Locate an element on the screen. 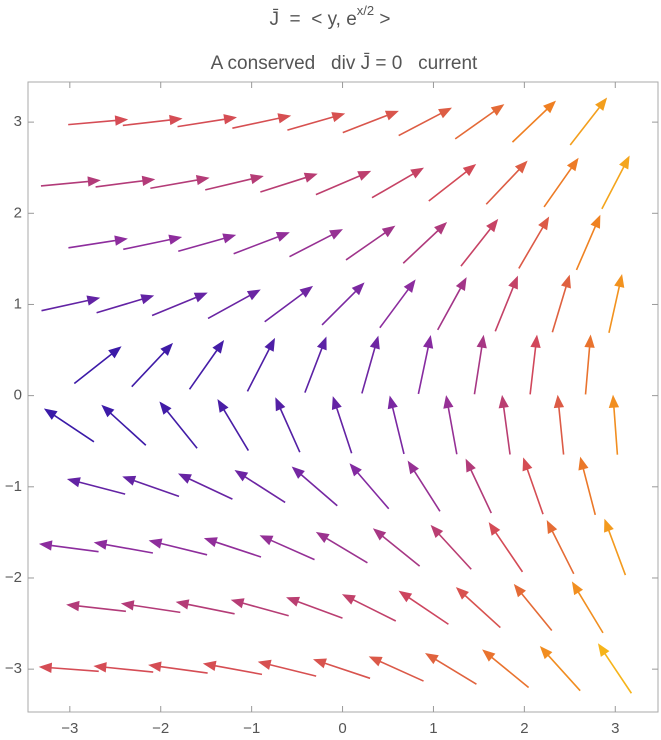 The width and height of the screenshot is (661, 740). x-tick-label: 3 is located at coordinates (615, 728).